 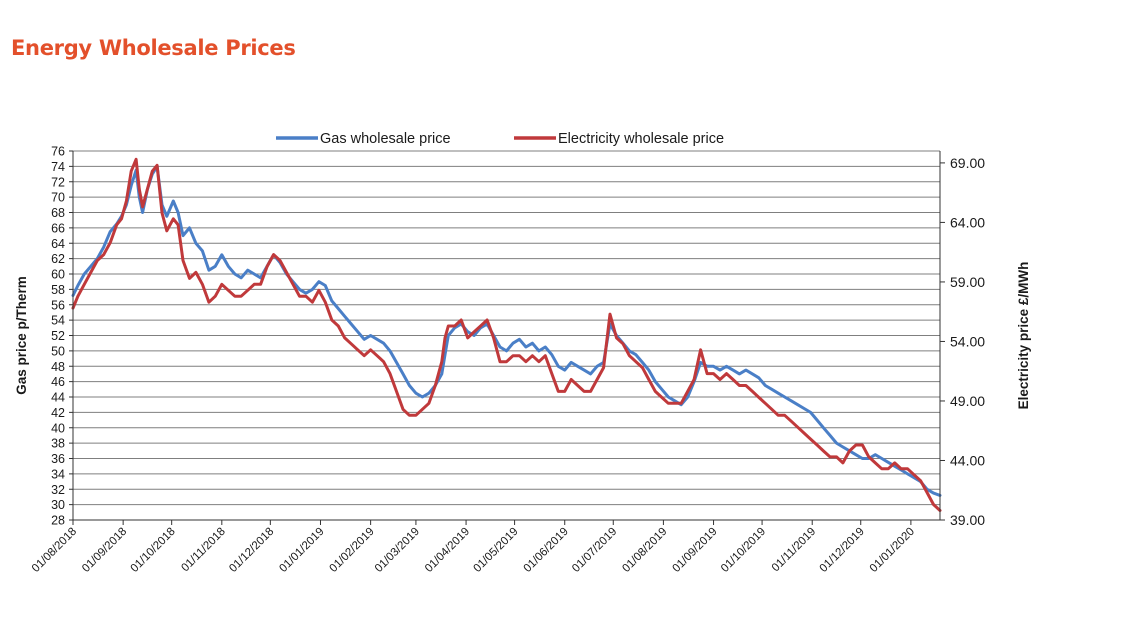 I want to click on left-tick-label: 62, so click(x=58, y=259).